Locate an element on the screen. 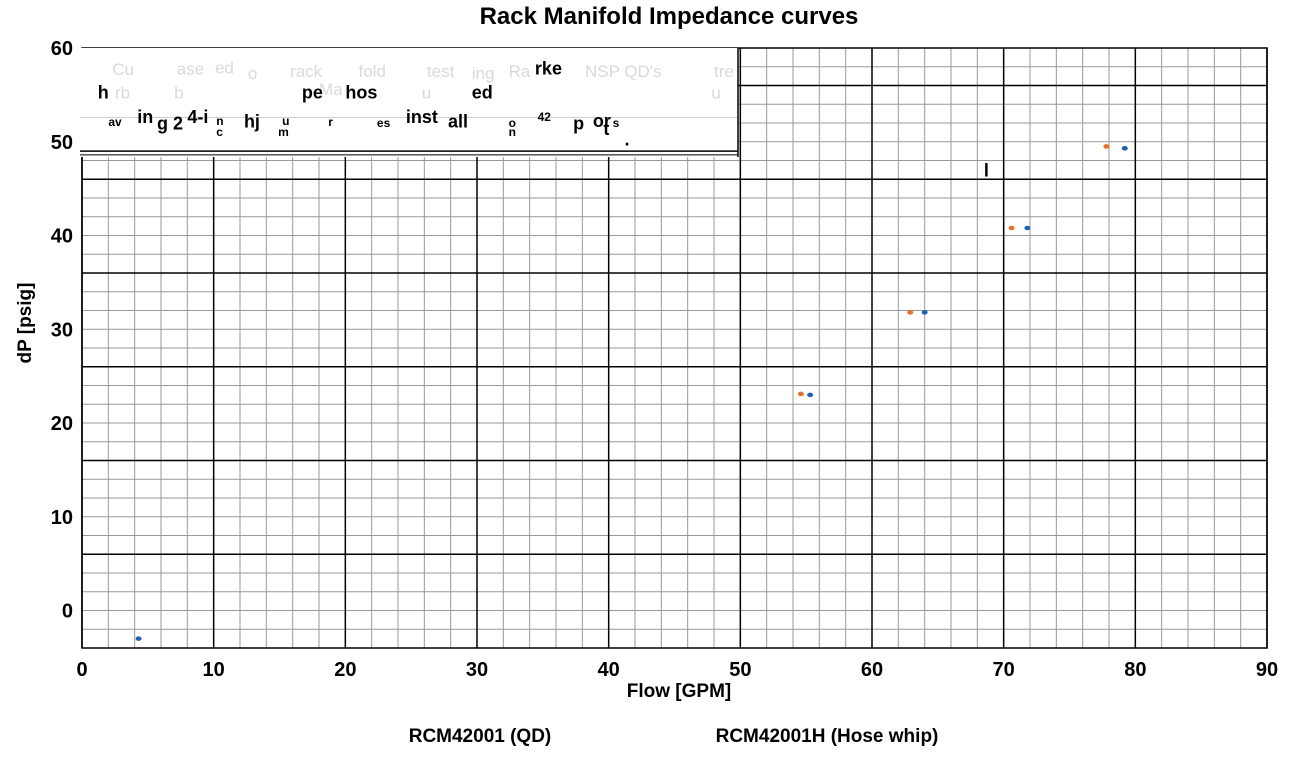  annotation-text-fragment: n is located at coordinates (512, 132).